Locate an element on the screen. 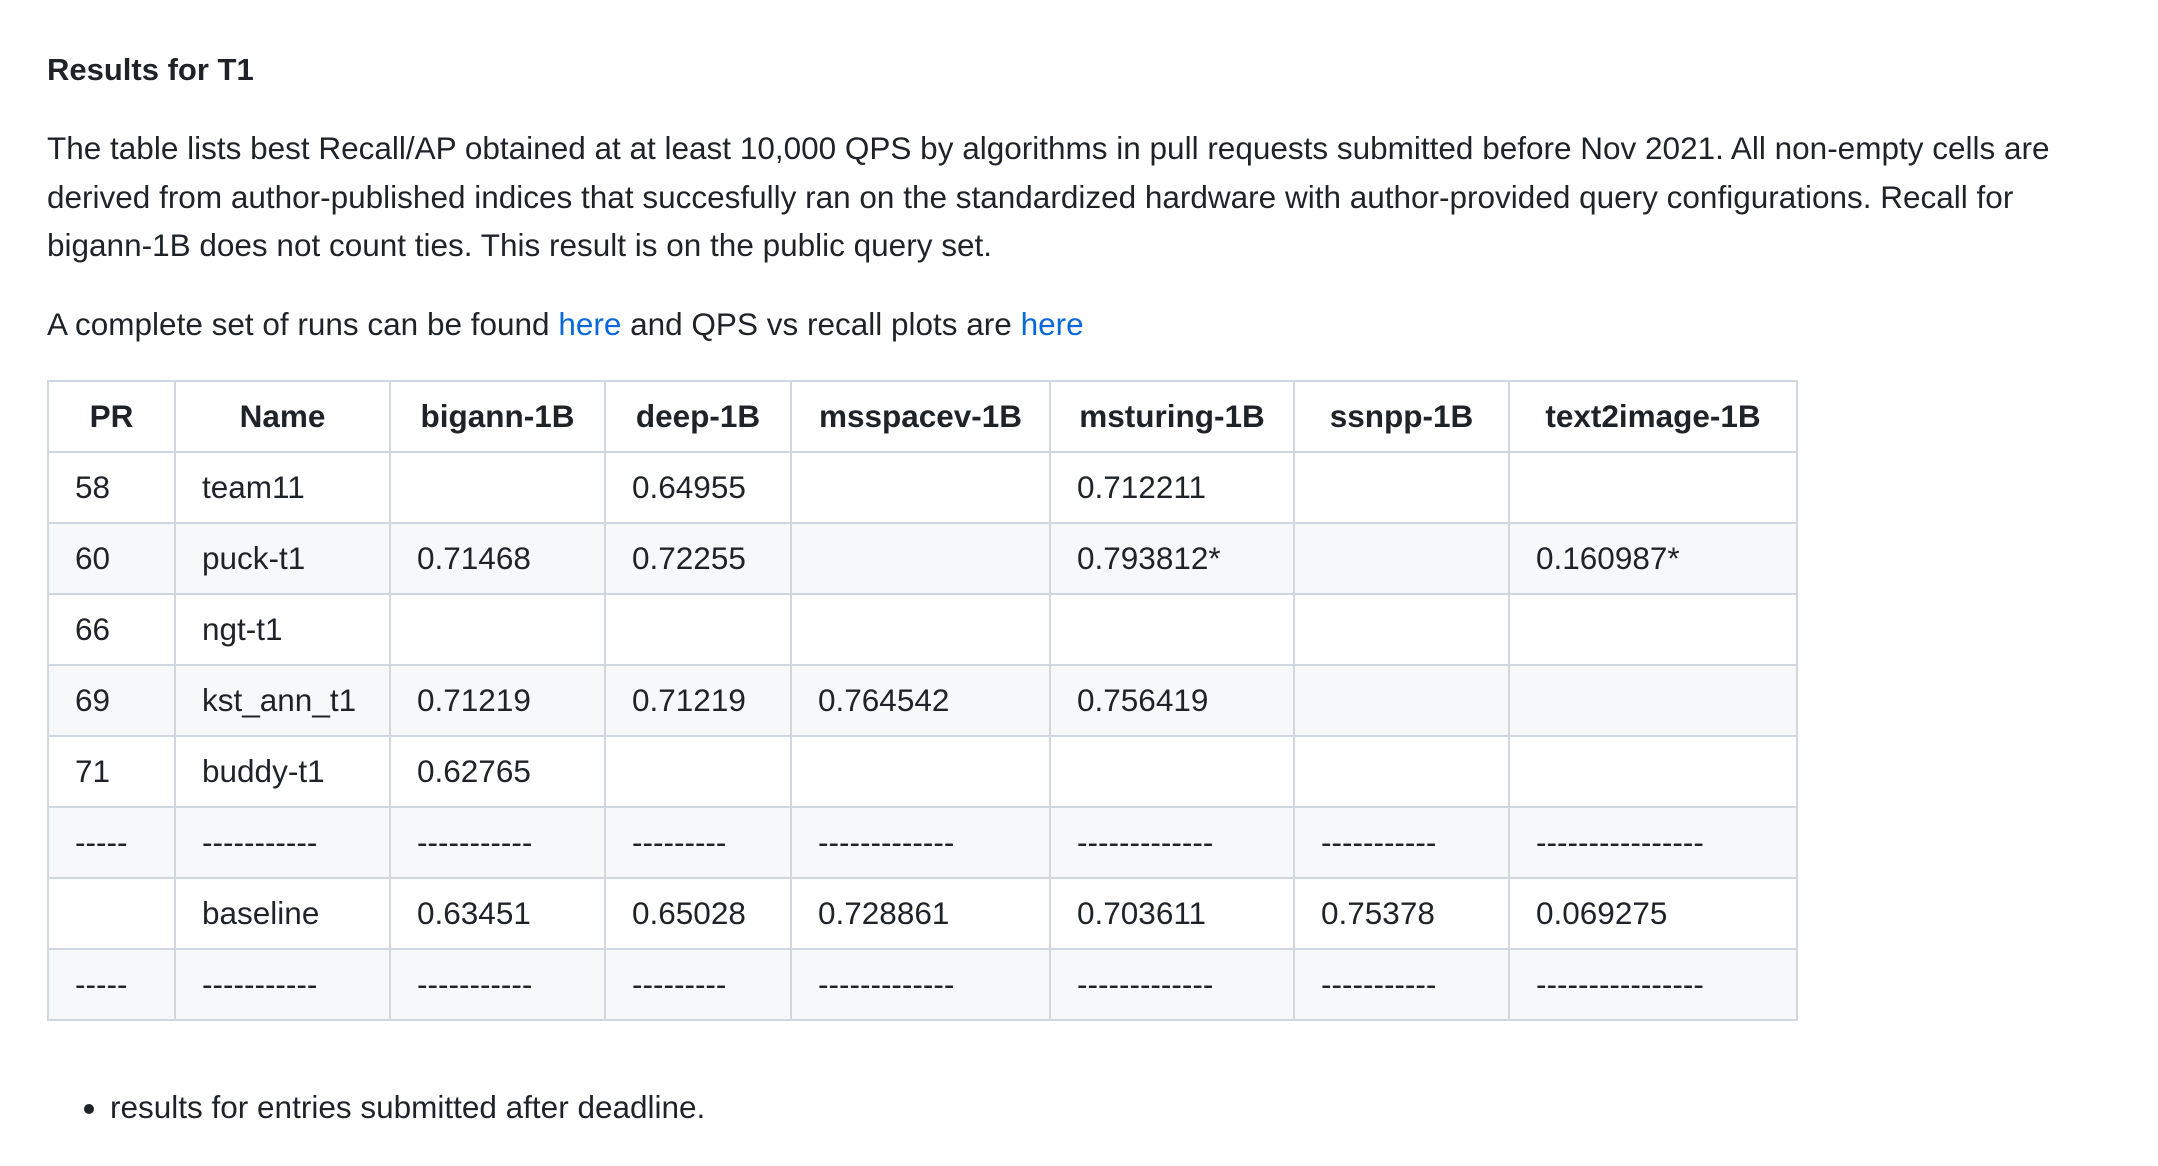 This screenshot has width=2158, height=1166. table-cell: 0.160987* is located at coordinates (1653, 558).